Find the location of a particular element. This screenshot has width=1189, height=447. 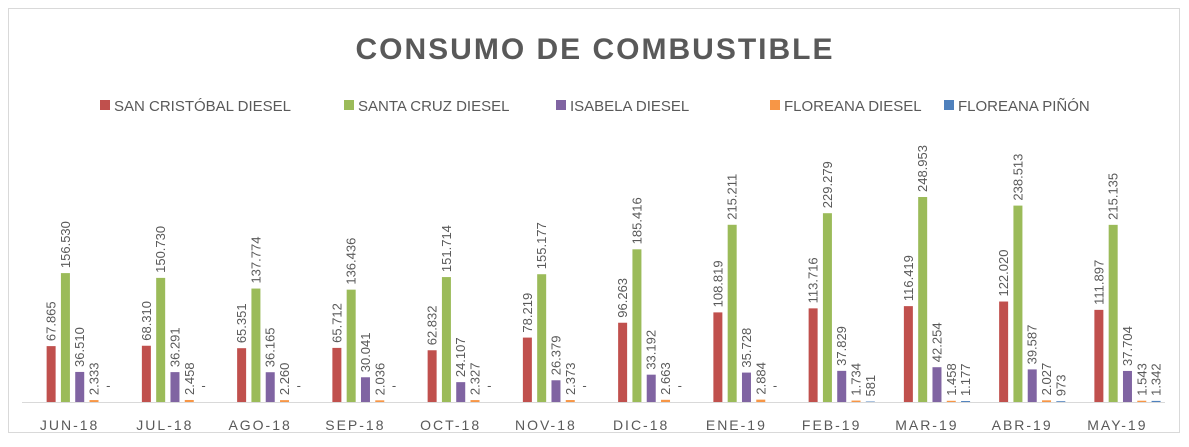

legend-label: ISABELA DIESEL is located at coordinates (629, 106).